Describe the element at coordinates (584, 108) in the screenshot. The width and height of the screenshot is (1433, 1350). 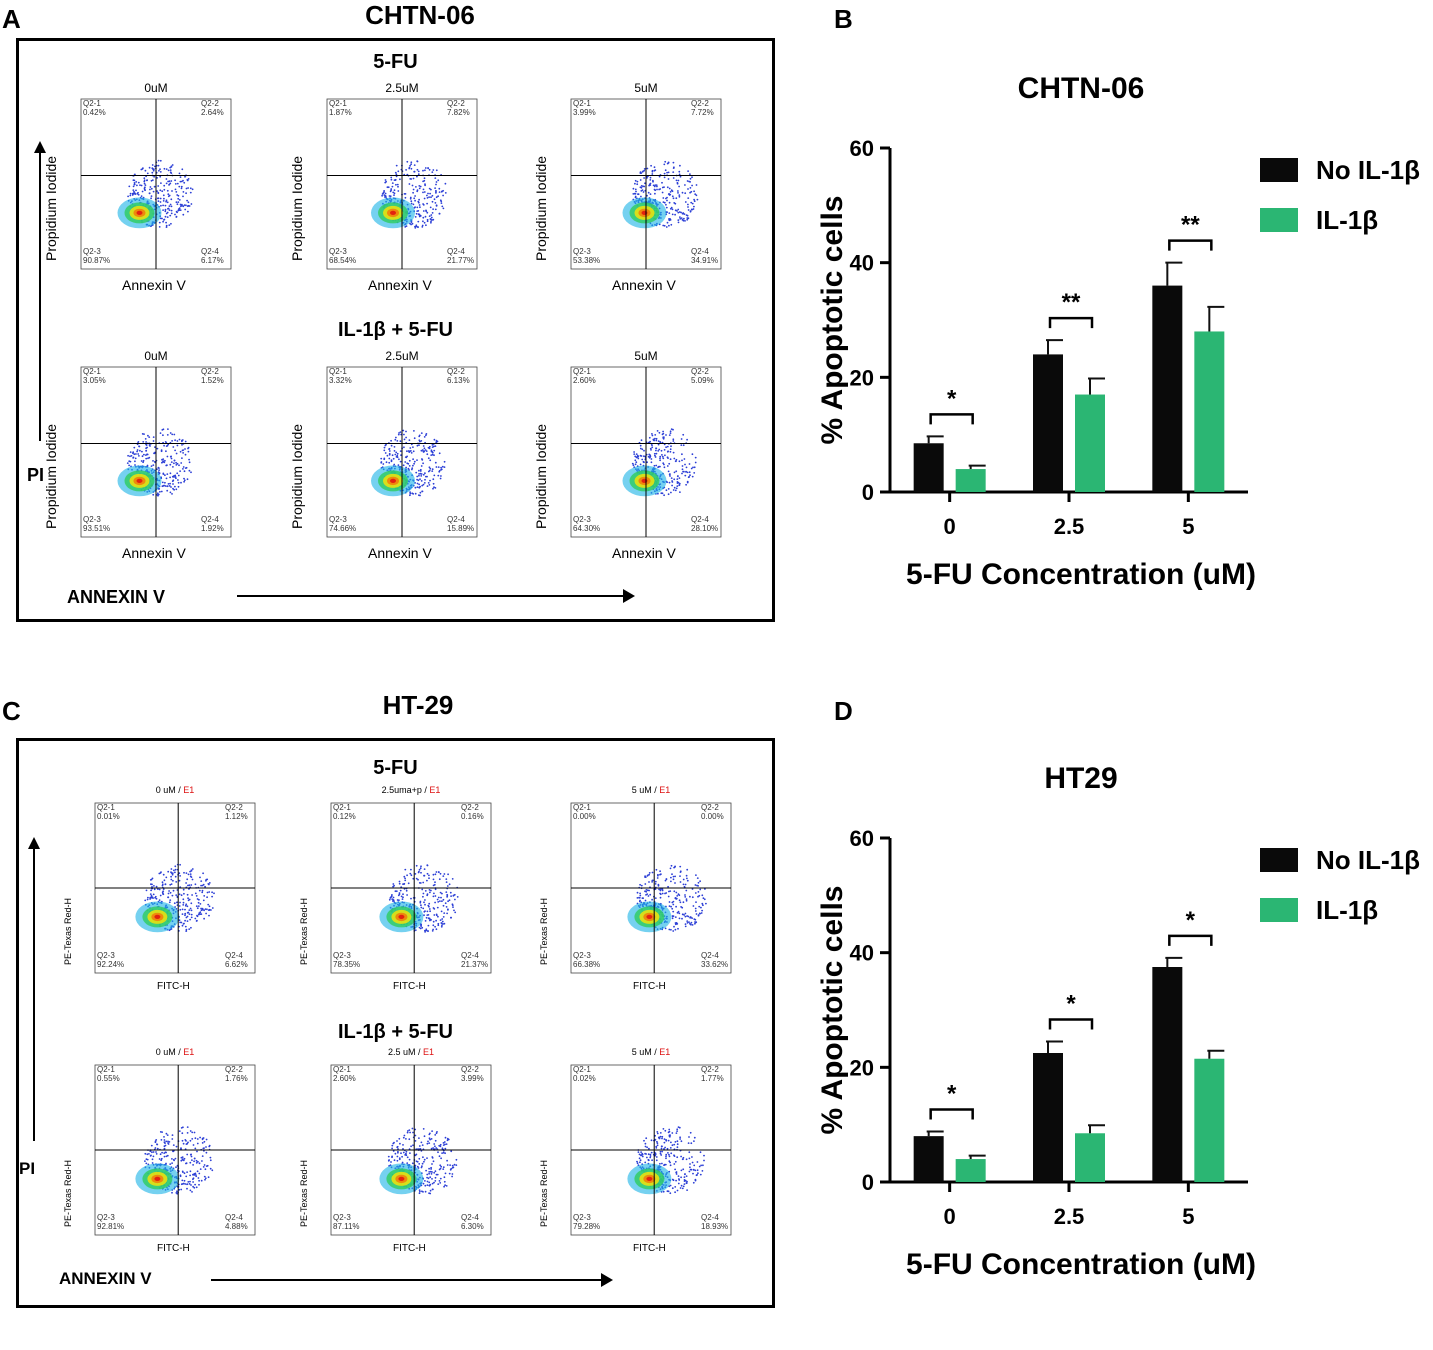
I see `quadrant-percent: Q2-1 3.99%` at that location.